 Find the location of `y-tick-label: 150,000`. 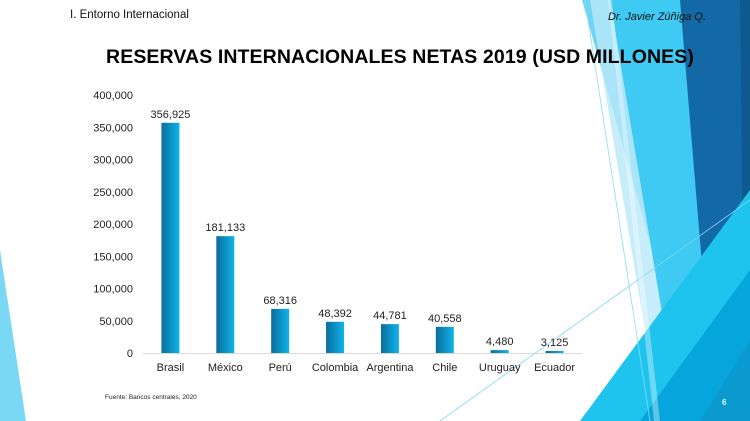

y-tick-label: 150,000 is located at coordinates (113, 257).